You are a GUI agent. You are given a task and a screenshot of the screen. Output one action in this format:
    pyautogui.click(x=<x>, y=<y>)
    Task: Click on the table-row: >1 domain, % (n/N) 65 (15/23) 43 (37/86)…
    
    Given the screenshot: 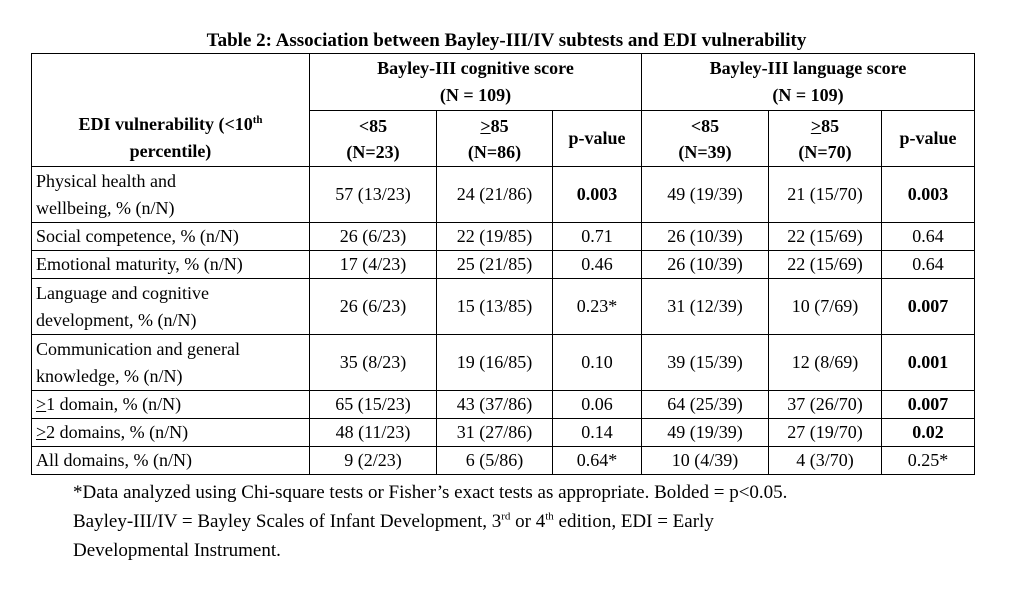 What is the action you would take?
    pyautogui.click(x=503, y=404)
    